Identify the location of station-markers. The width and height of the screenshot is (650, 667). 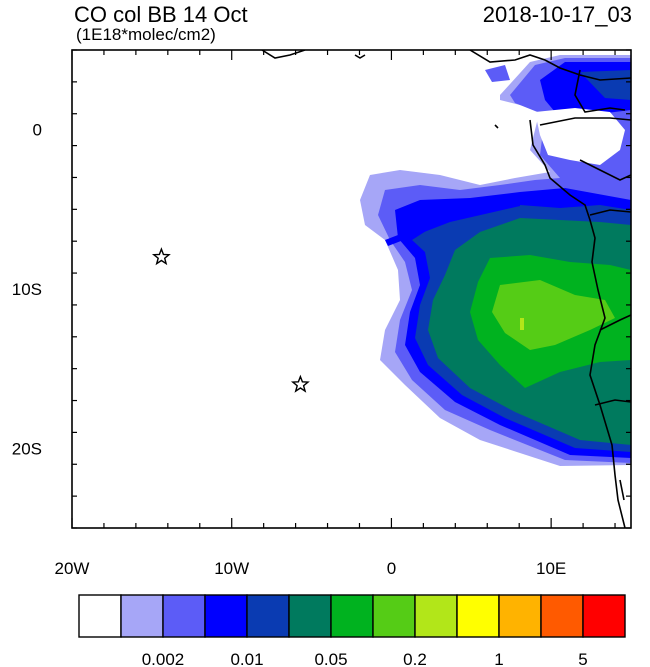
(230, 320).